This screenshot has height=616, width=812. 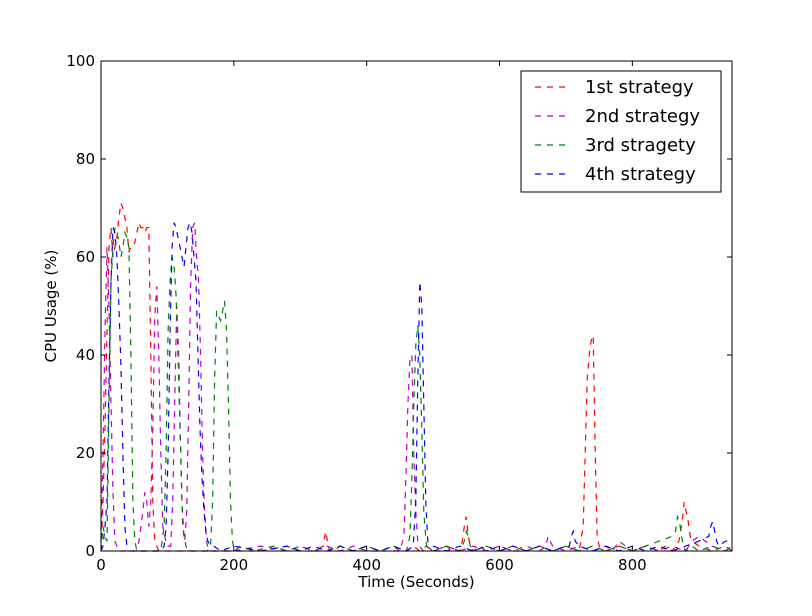 I want to click on legend-entry-label: 1st strategy, so click(x=639, y=87).